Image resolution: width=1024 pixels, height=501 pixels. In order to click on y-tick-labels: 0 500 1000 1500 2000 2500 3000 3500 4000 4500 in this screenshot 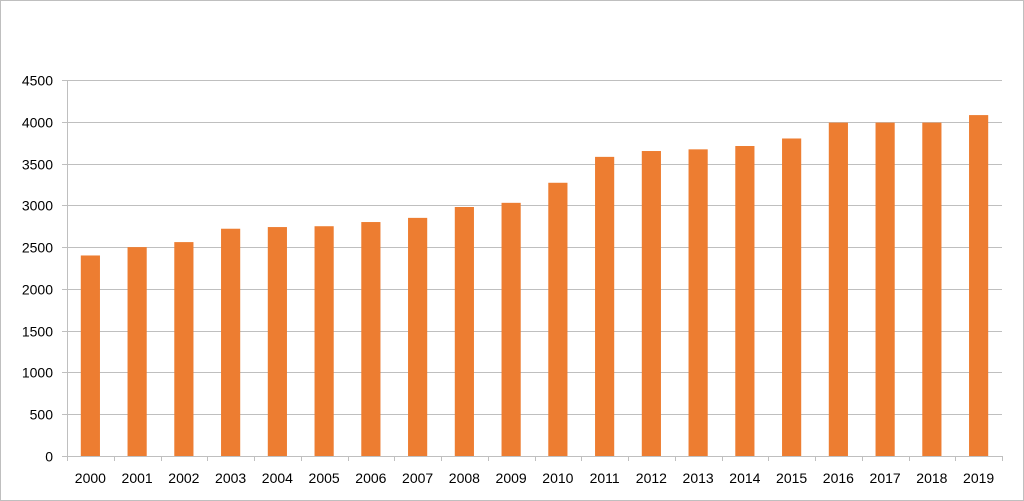, I will do `click(37, 269)`.